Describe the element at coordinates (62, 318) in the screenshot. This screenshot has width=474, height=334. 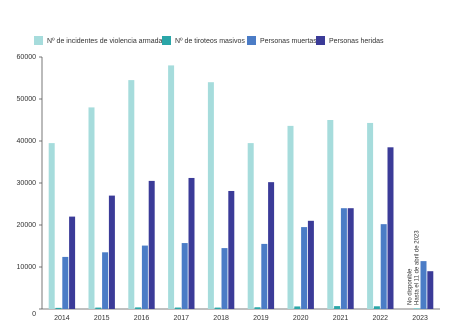
I see `x-tick-label: 2014` at that location.